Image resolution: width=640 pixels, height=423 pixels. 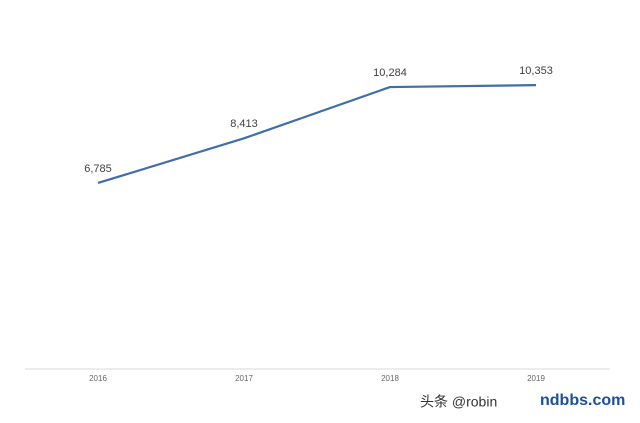 I want to click on x-tick-label: 2019, so click(x=536, y=378).